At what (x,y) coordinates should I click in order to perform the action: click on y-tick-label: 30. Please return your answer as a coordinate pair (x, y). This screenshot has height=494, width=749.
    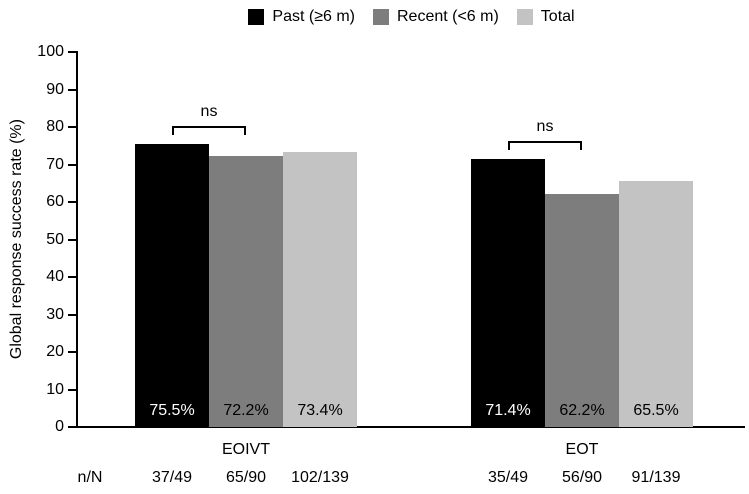
    Looking at the image, I should click on (55, 314).